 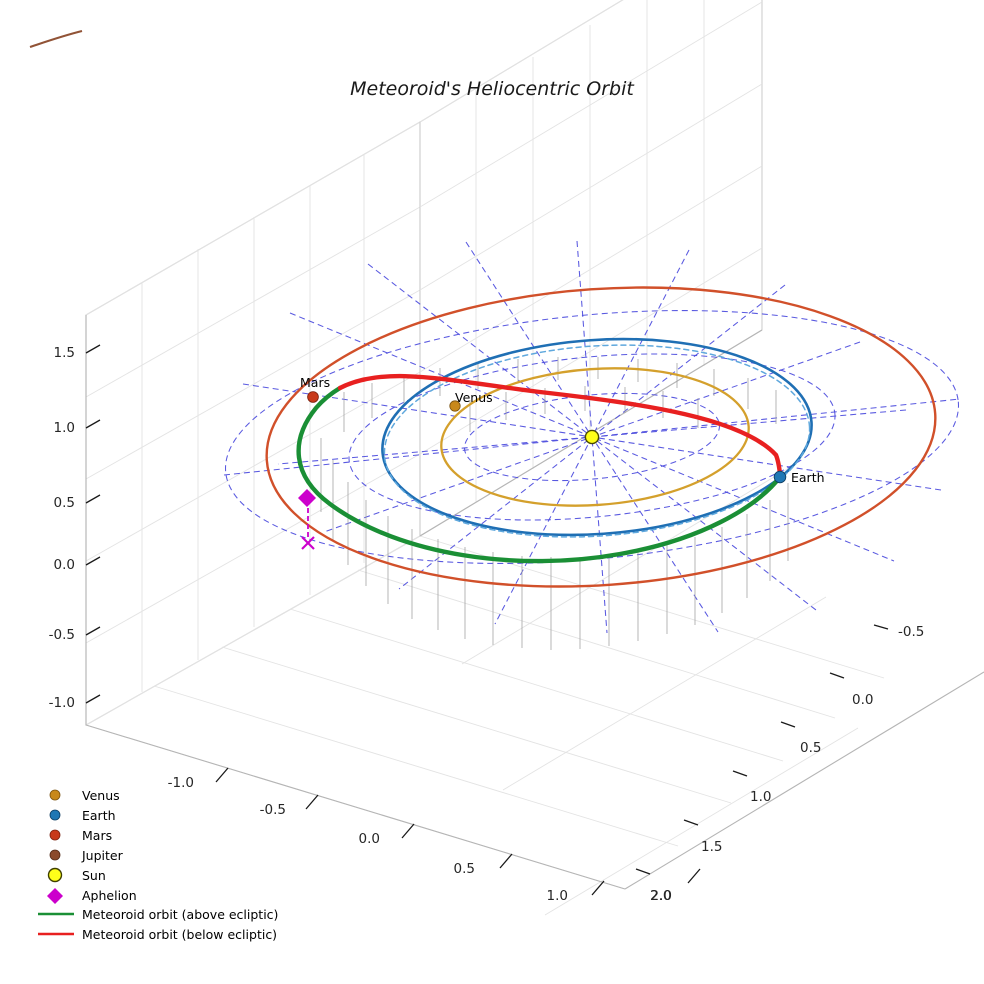 I want to click on legend-item-earth: Earth, so click(x=82, y=815).